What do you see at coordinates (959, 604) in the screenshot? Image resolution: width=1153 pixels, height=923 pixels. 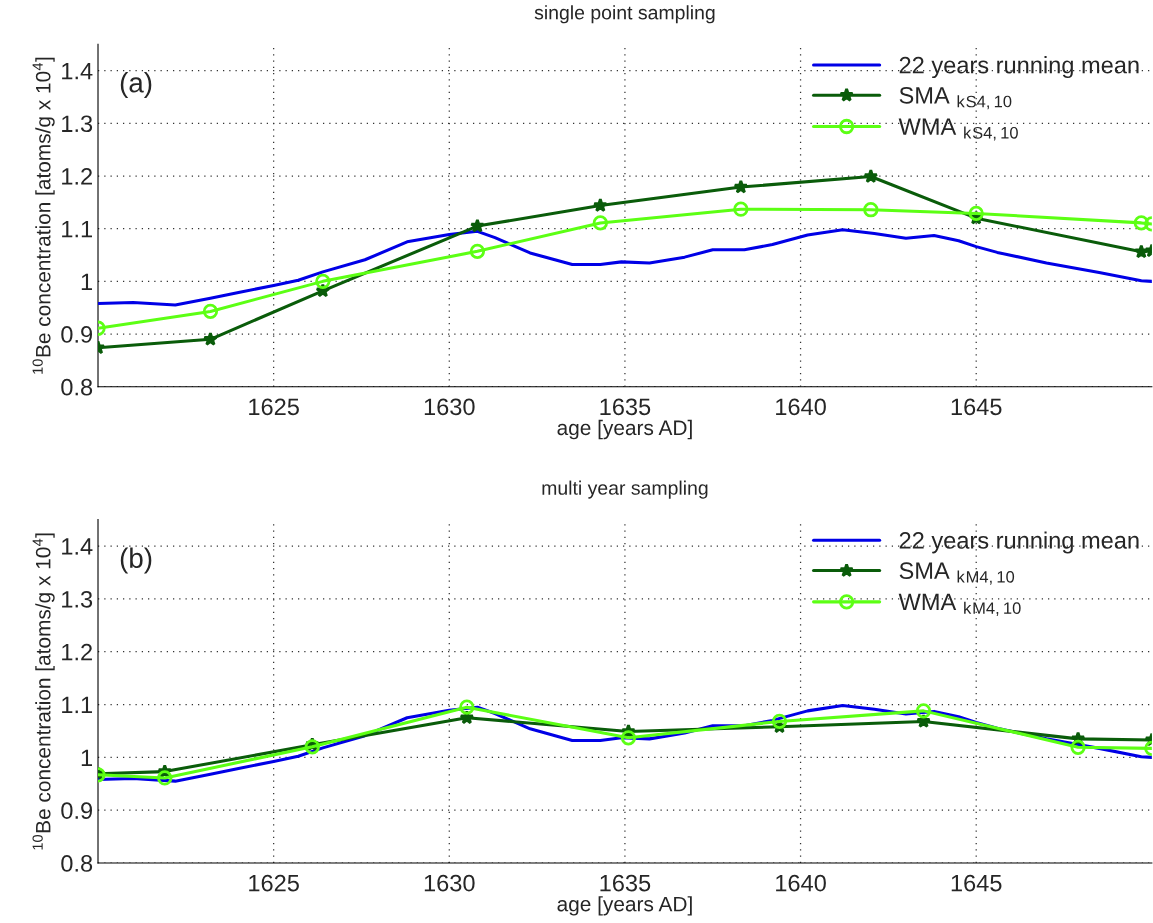 I see `legend-label: WMA $_{kM4,10}$` at bounding box center [959, 604].